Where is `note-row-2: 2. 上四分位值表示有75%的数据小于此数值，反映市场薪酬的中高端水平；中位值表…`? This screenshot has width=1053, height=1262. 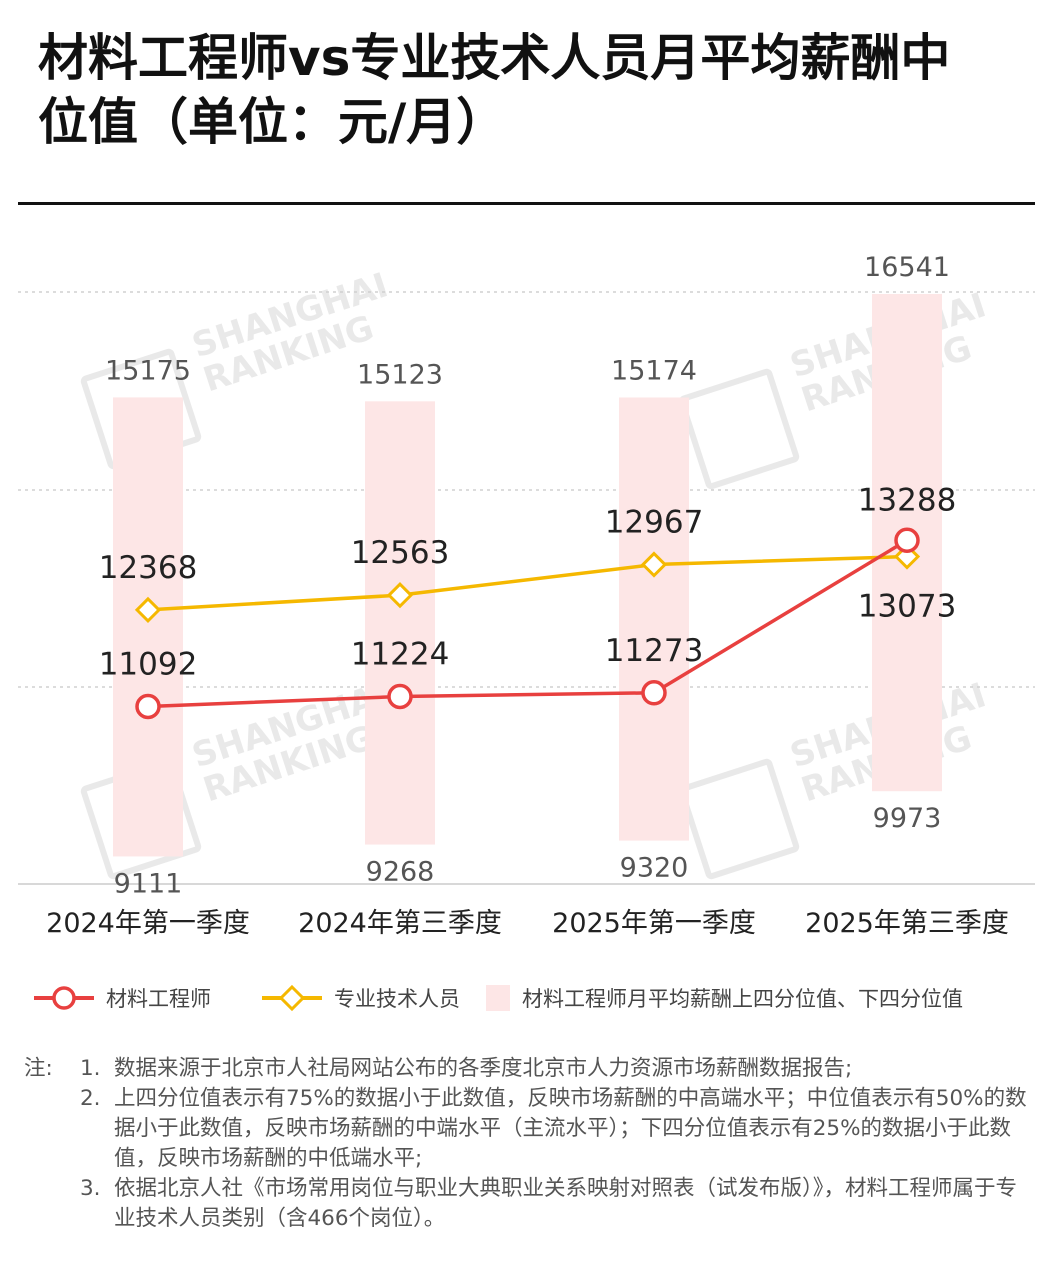 note-row-2: 2. 上四分位值表示有75%的数据小于此数值，反映市场薪酬的中高端水平；中位值表… is located at coordinates (529, 1129).